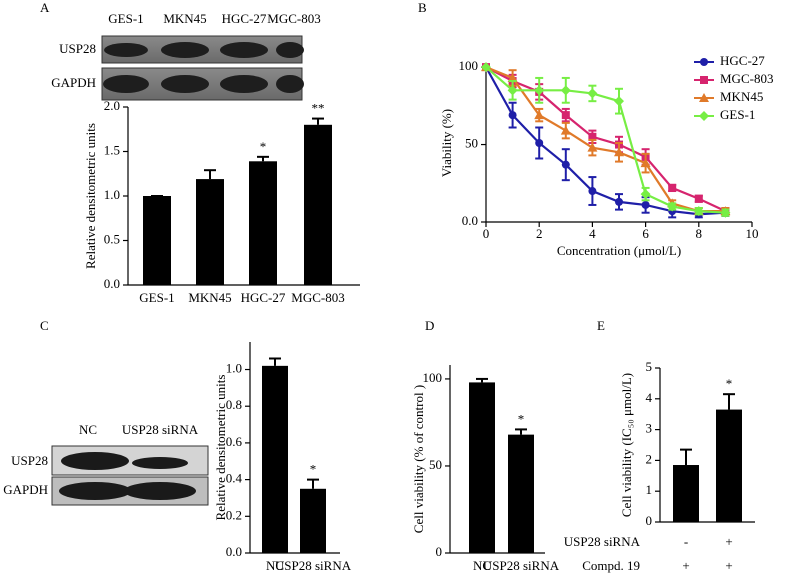 Image resolution: width=788 pixels, height=577 pixels. What do you see at coordinates (418, 459) in the screenshot?
I see `y-axis-label: Cell viability (% of control )` at bounding box center [418, 459].